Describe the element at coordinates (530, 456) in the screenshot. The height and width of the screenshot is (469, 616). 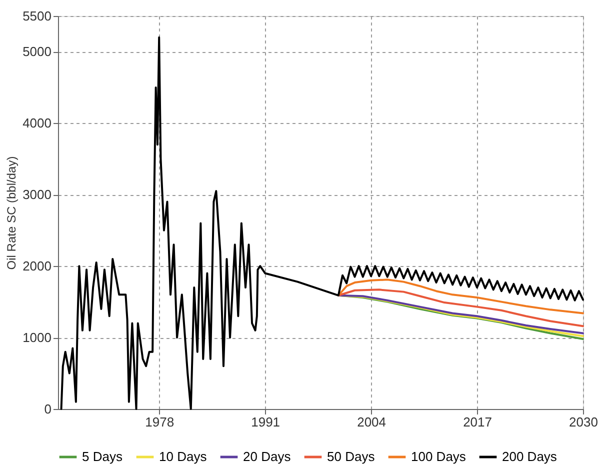
I see `legend-label: 200 Days` at that location.